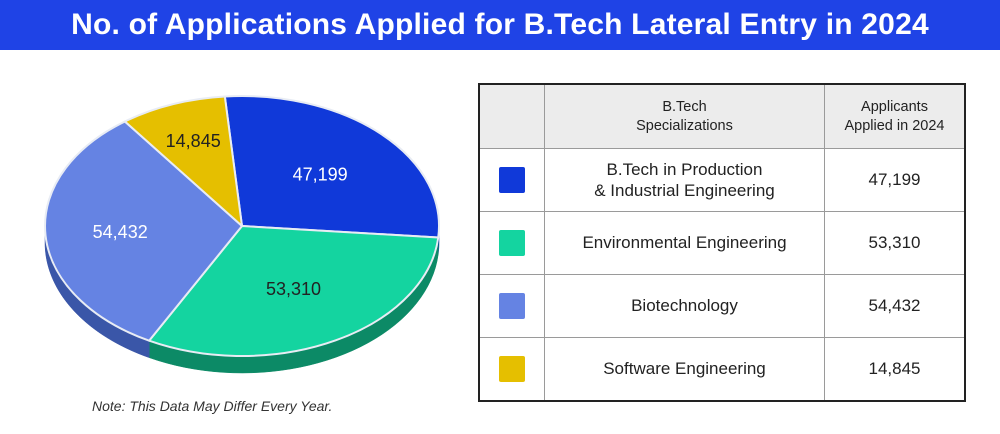  Describe the element at coordinates (684, 243) in the screenshot. I see `legend-specialization: Environmental Engineering` at that location.